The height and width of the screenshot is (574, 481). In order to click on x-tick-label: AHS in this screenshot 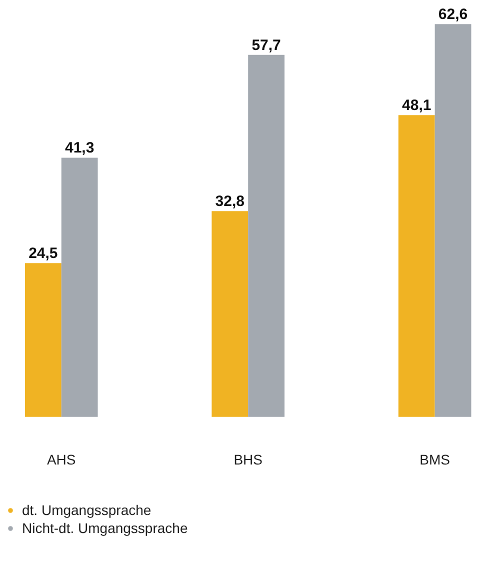, I will do `click(61, 460)`.